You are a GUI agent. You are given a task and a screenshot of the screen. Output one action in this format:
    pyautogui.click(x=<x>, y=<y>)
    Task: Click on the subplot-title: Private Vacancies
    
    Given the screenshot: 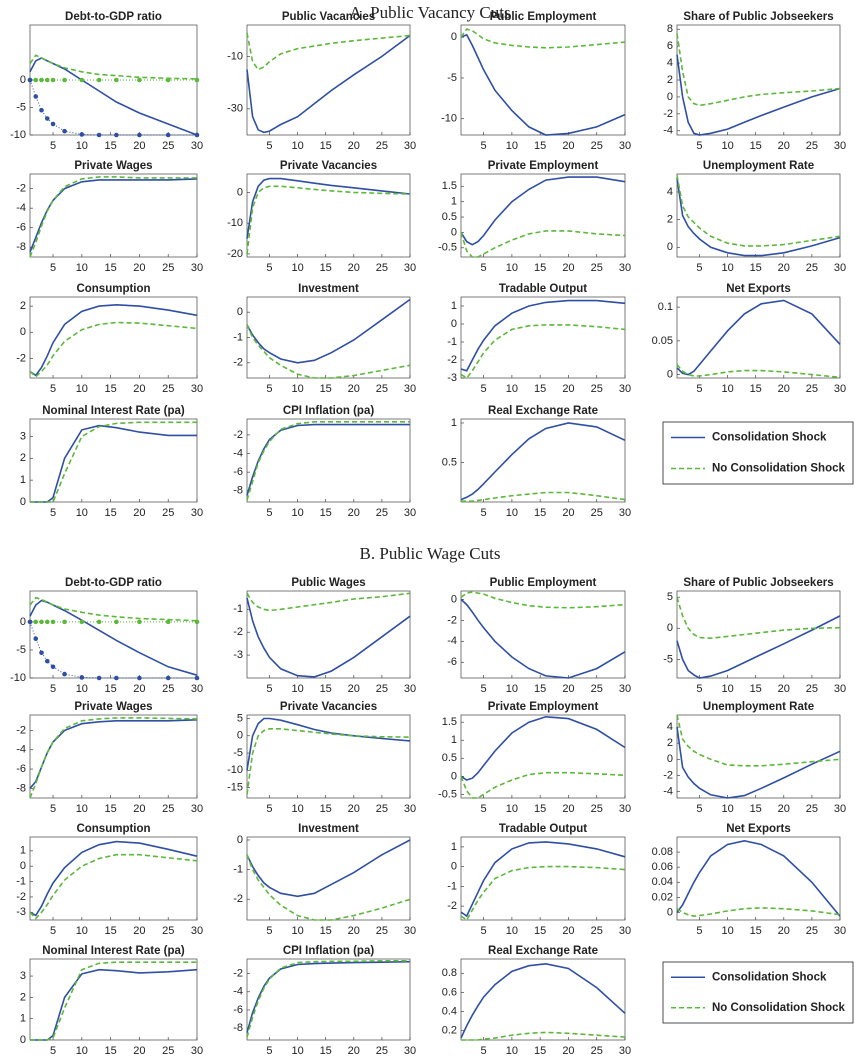 What is the action you would take?
    pyautogui.click(x=328, y=166)
    